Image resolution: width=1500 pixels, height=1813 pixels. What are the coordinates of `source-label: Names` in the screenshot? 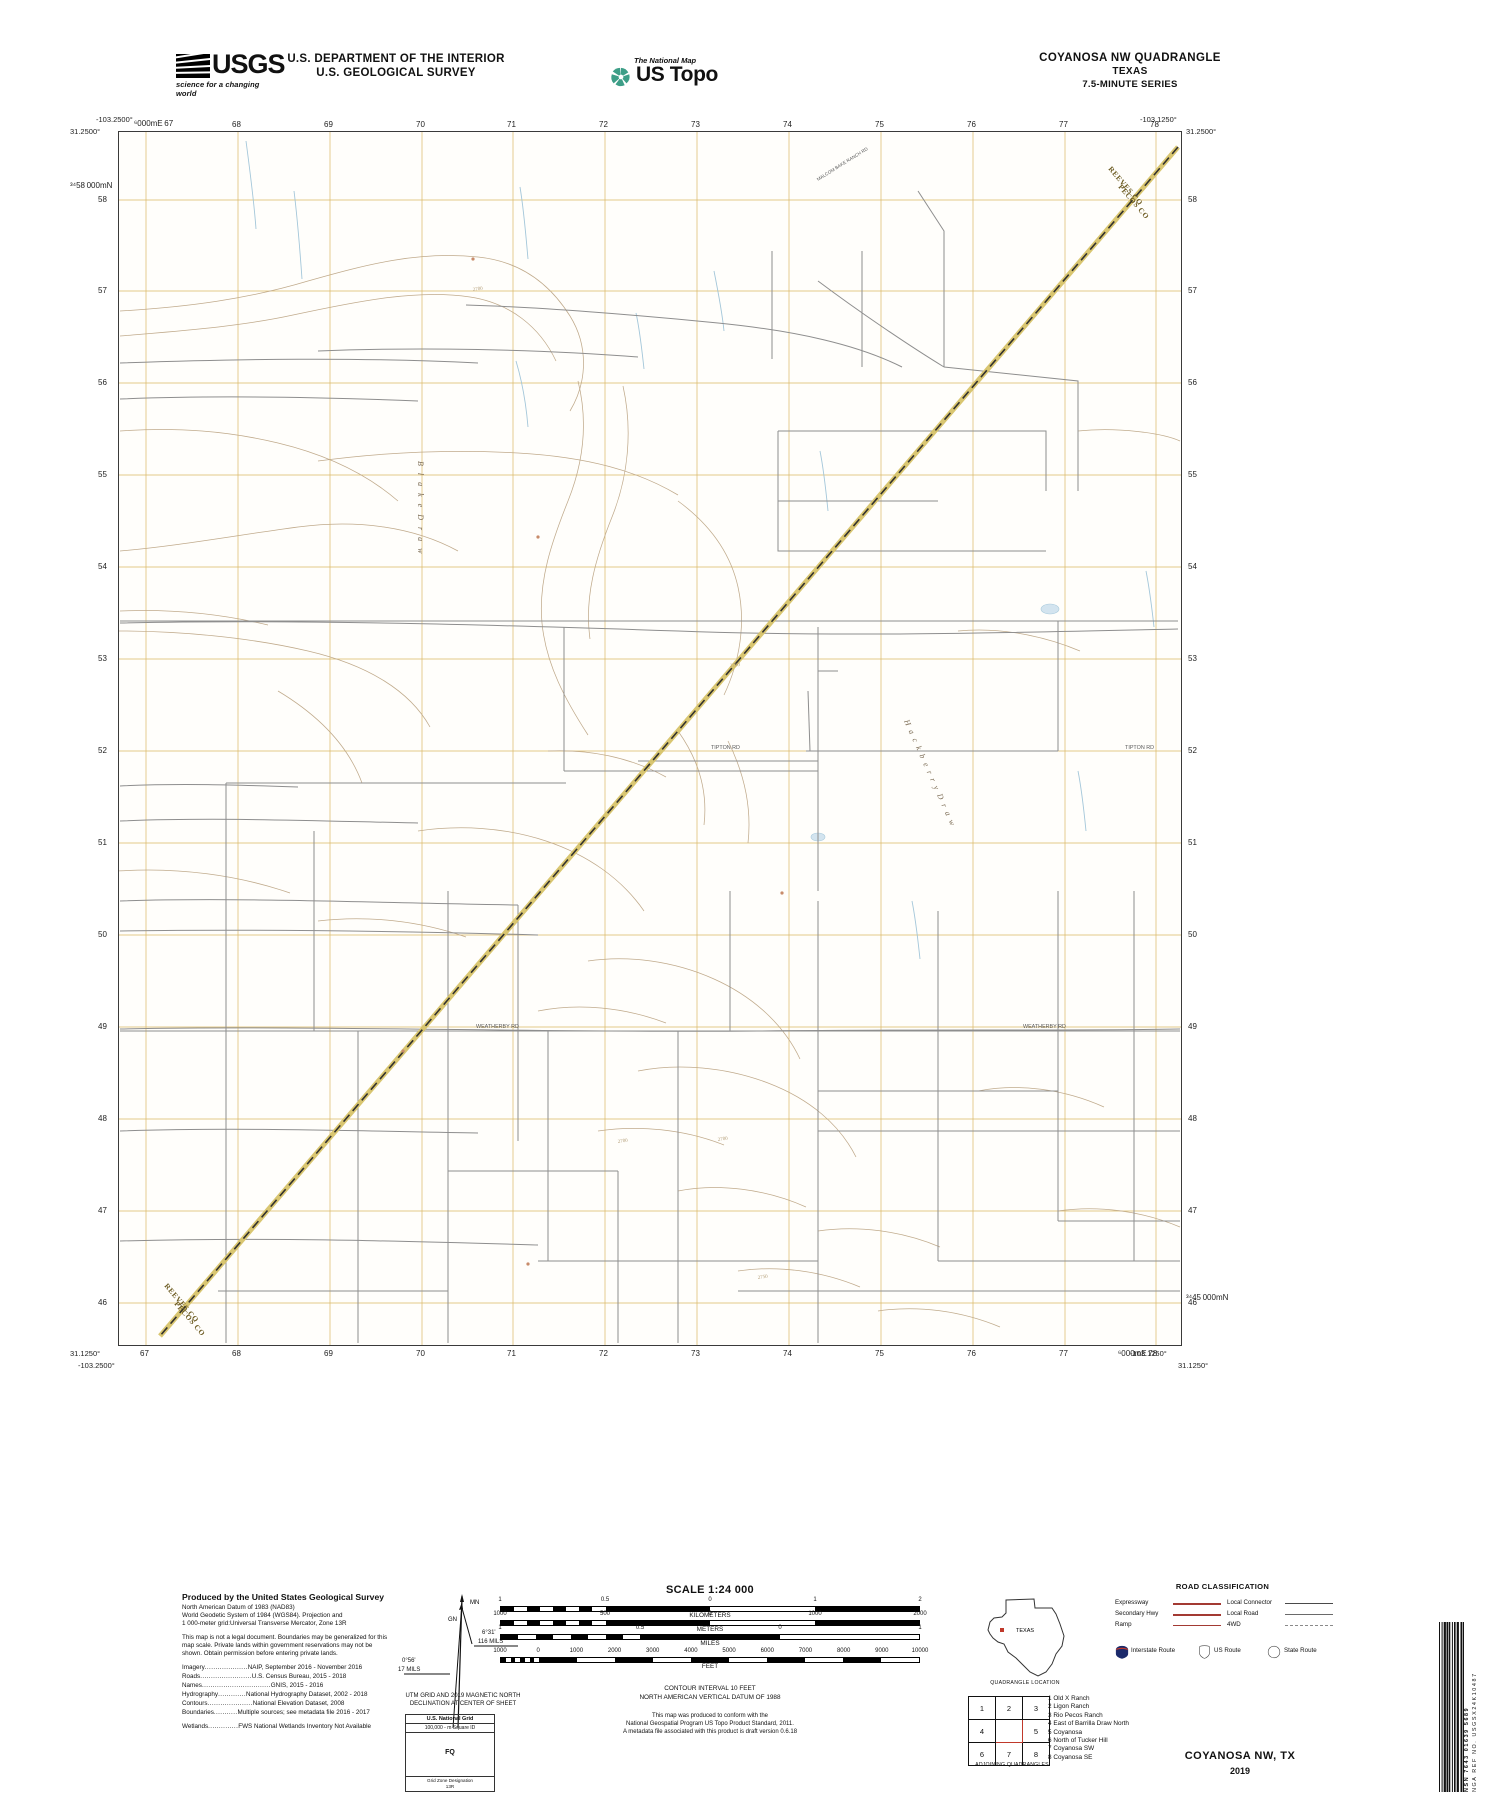 It's located at (192, 1686).